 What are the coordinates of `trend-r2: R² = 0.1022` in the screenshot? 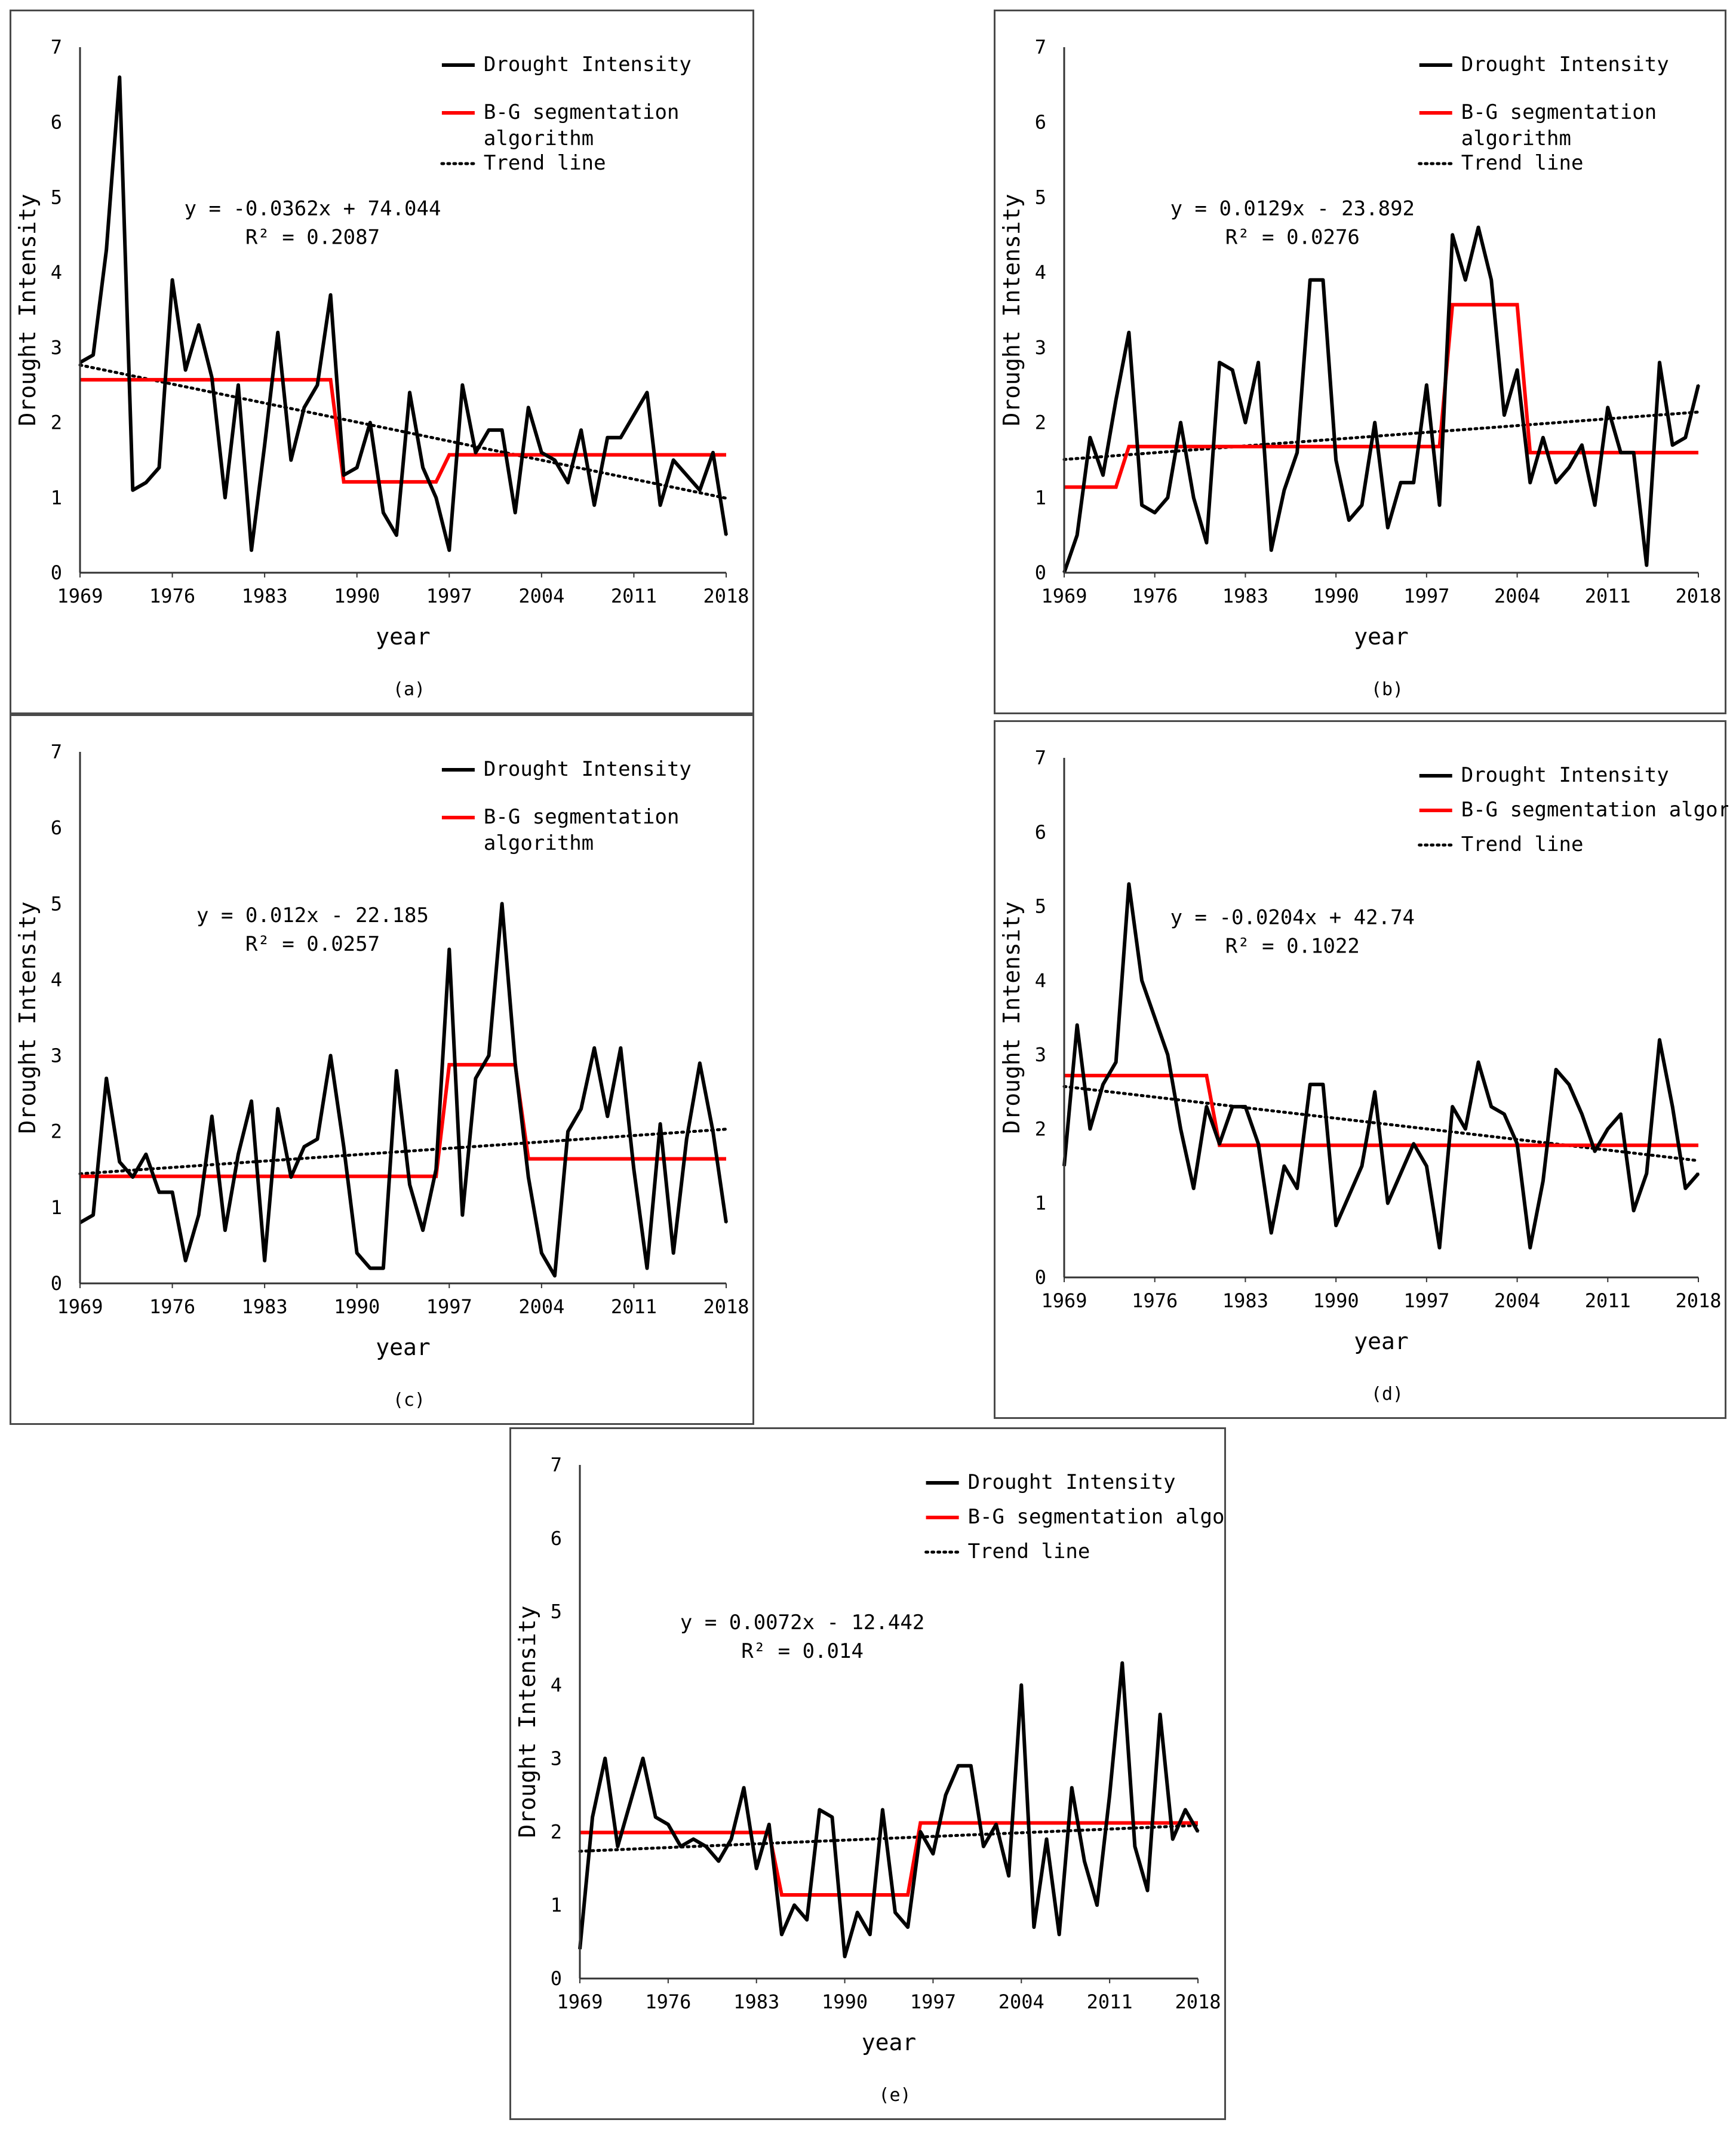 It's located at (1292, 946).